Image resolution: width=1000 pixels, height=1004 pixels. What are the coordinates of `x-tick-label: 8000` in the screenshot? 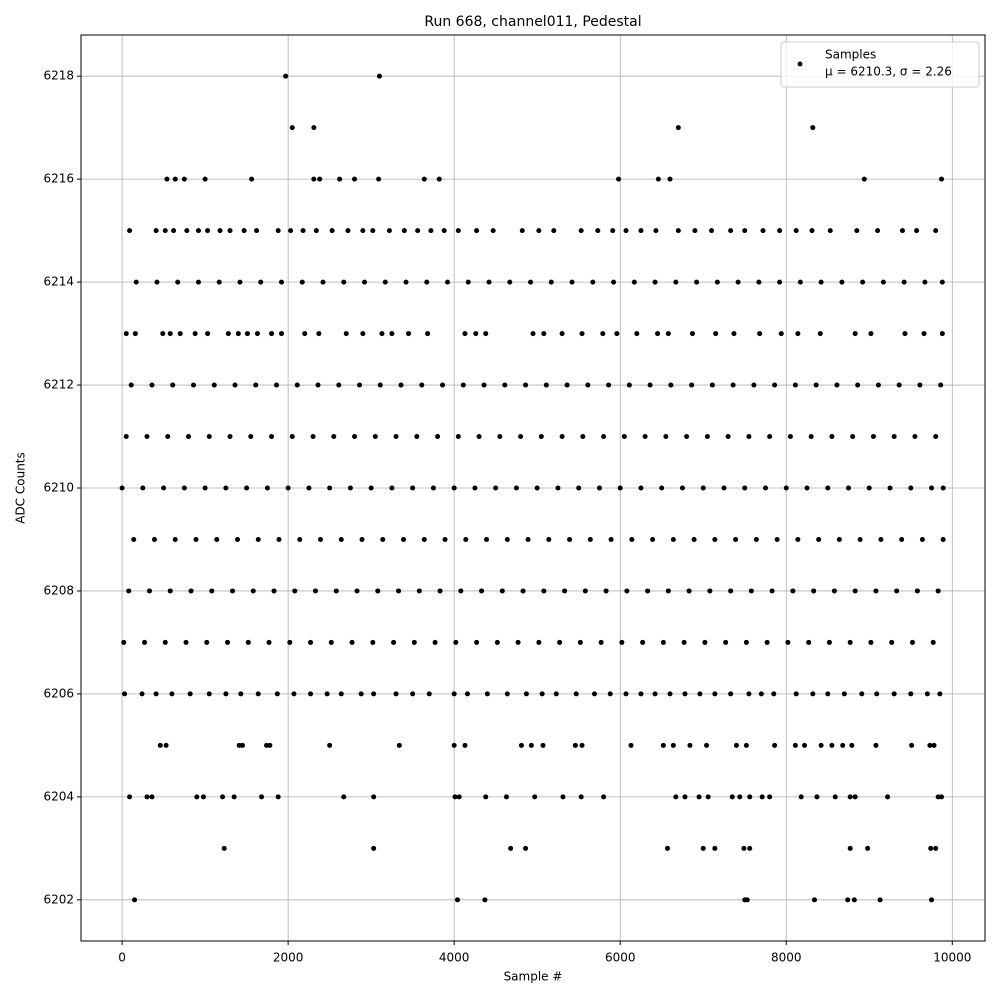 It's located at (786, 958).